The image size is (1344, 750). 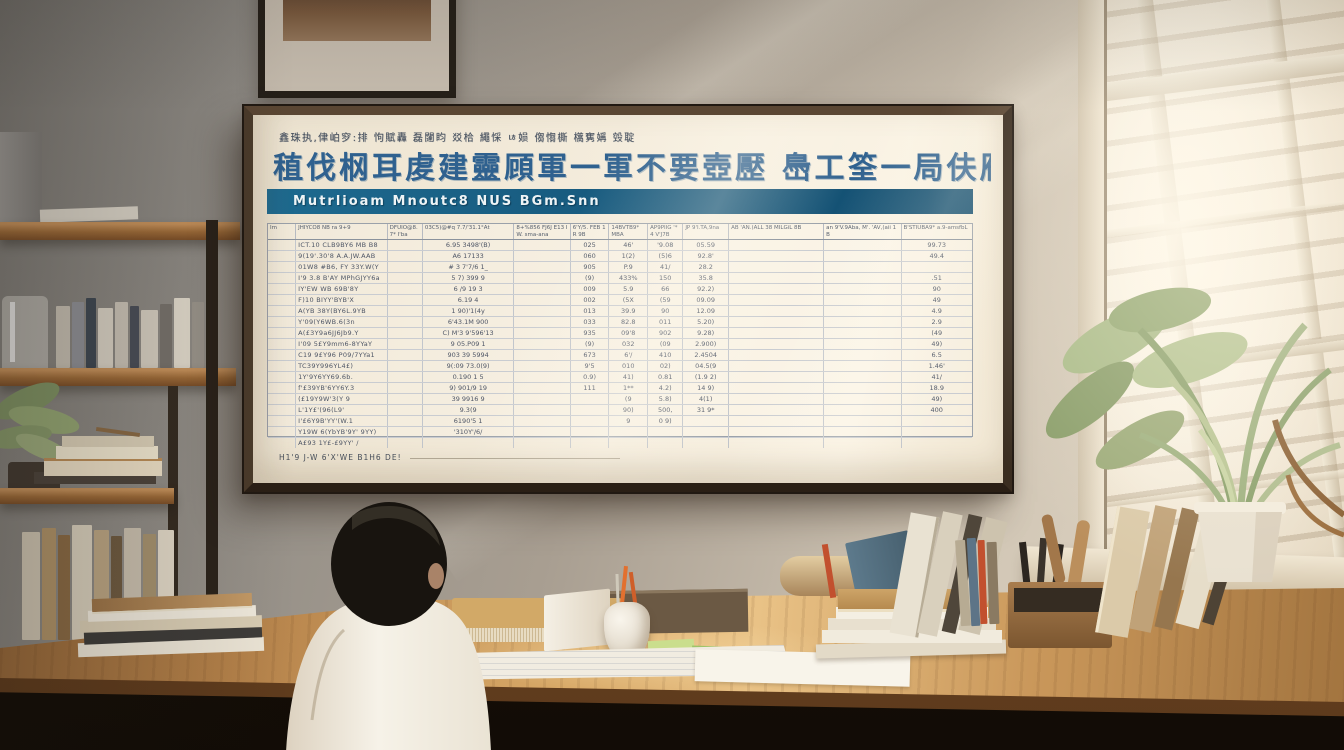 I want to click on plant-pot, so click(x=1240, y=542).